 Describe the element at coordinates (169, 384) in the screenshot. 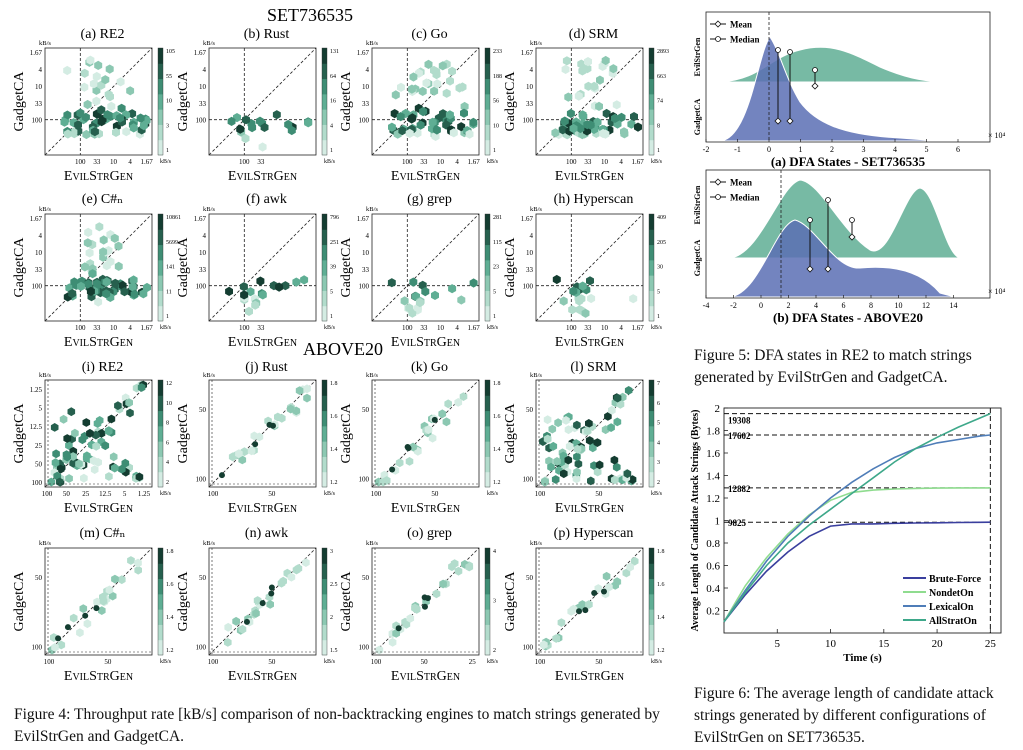

I see `colorbar-tick: 12` at that location.